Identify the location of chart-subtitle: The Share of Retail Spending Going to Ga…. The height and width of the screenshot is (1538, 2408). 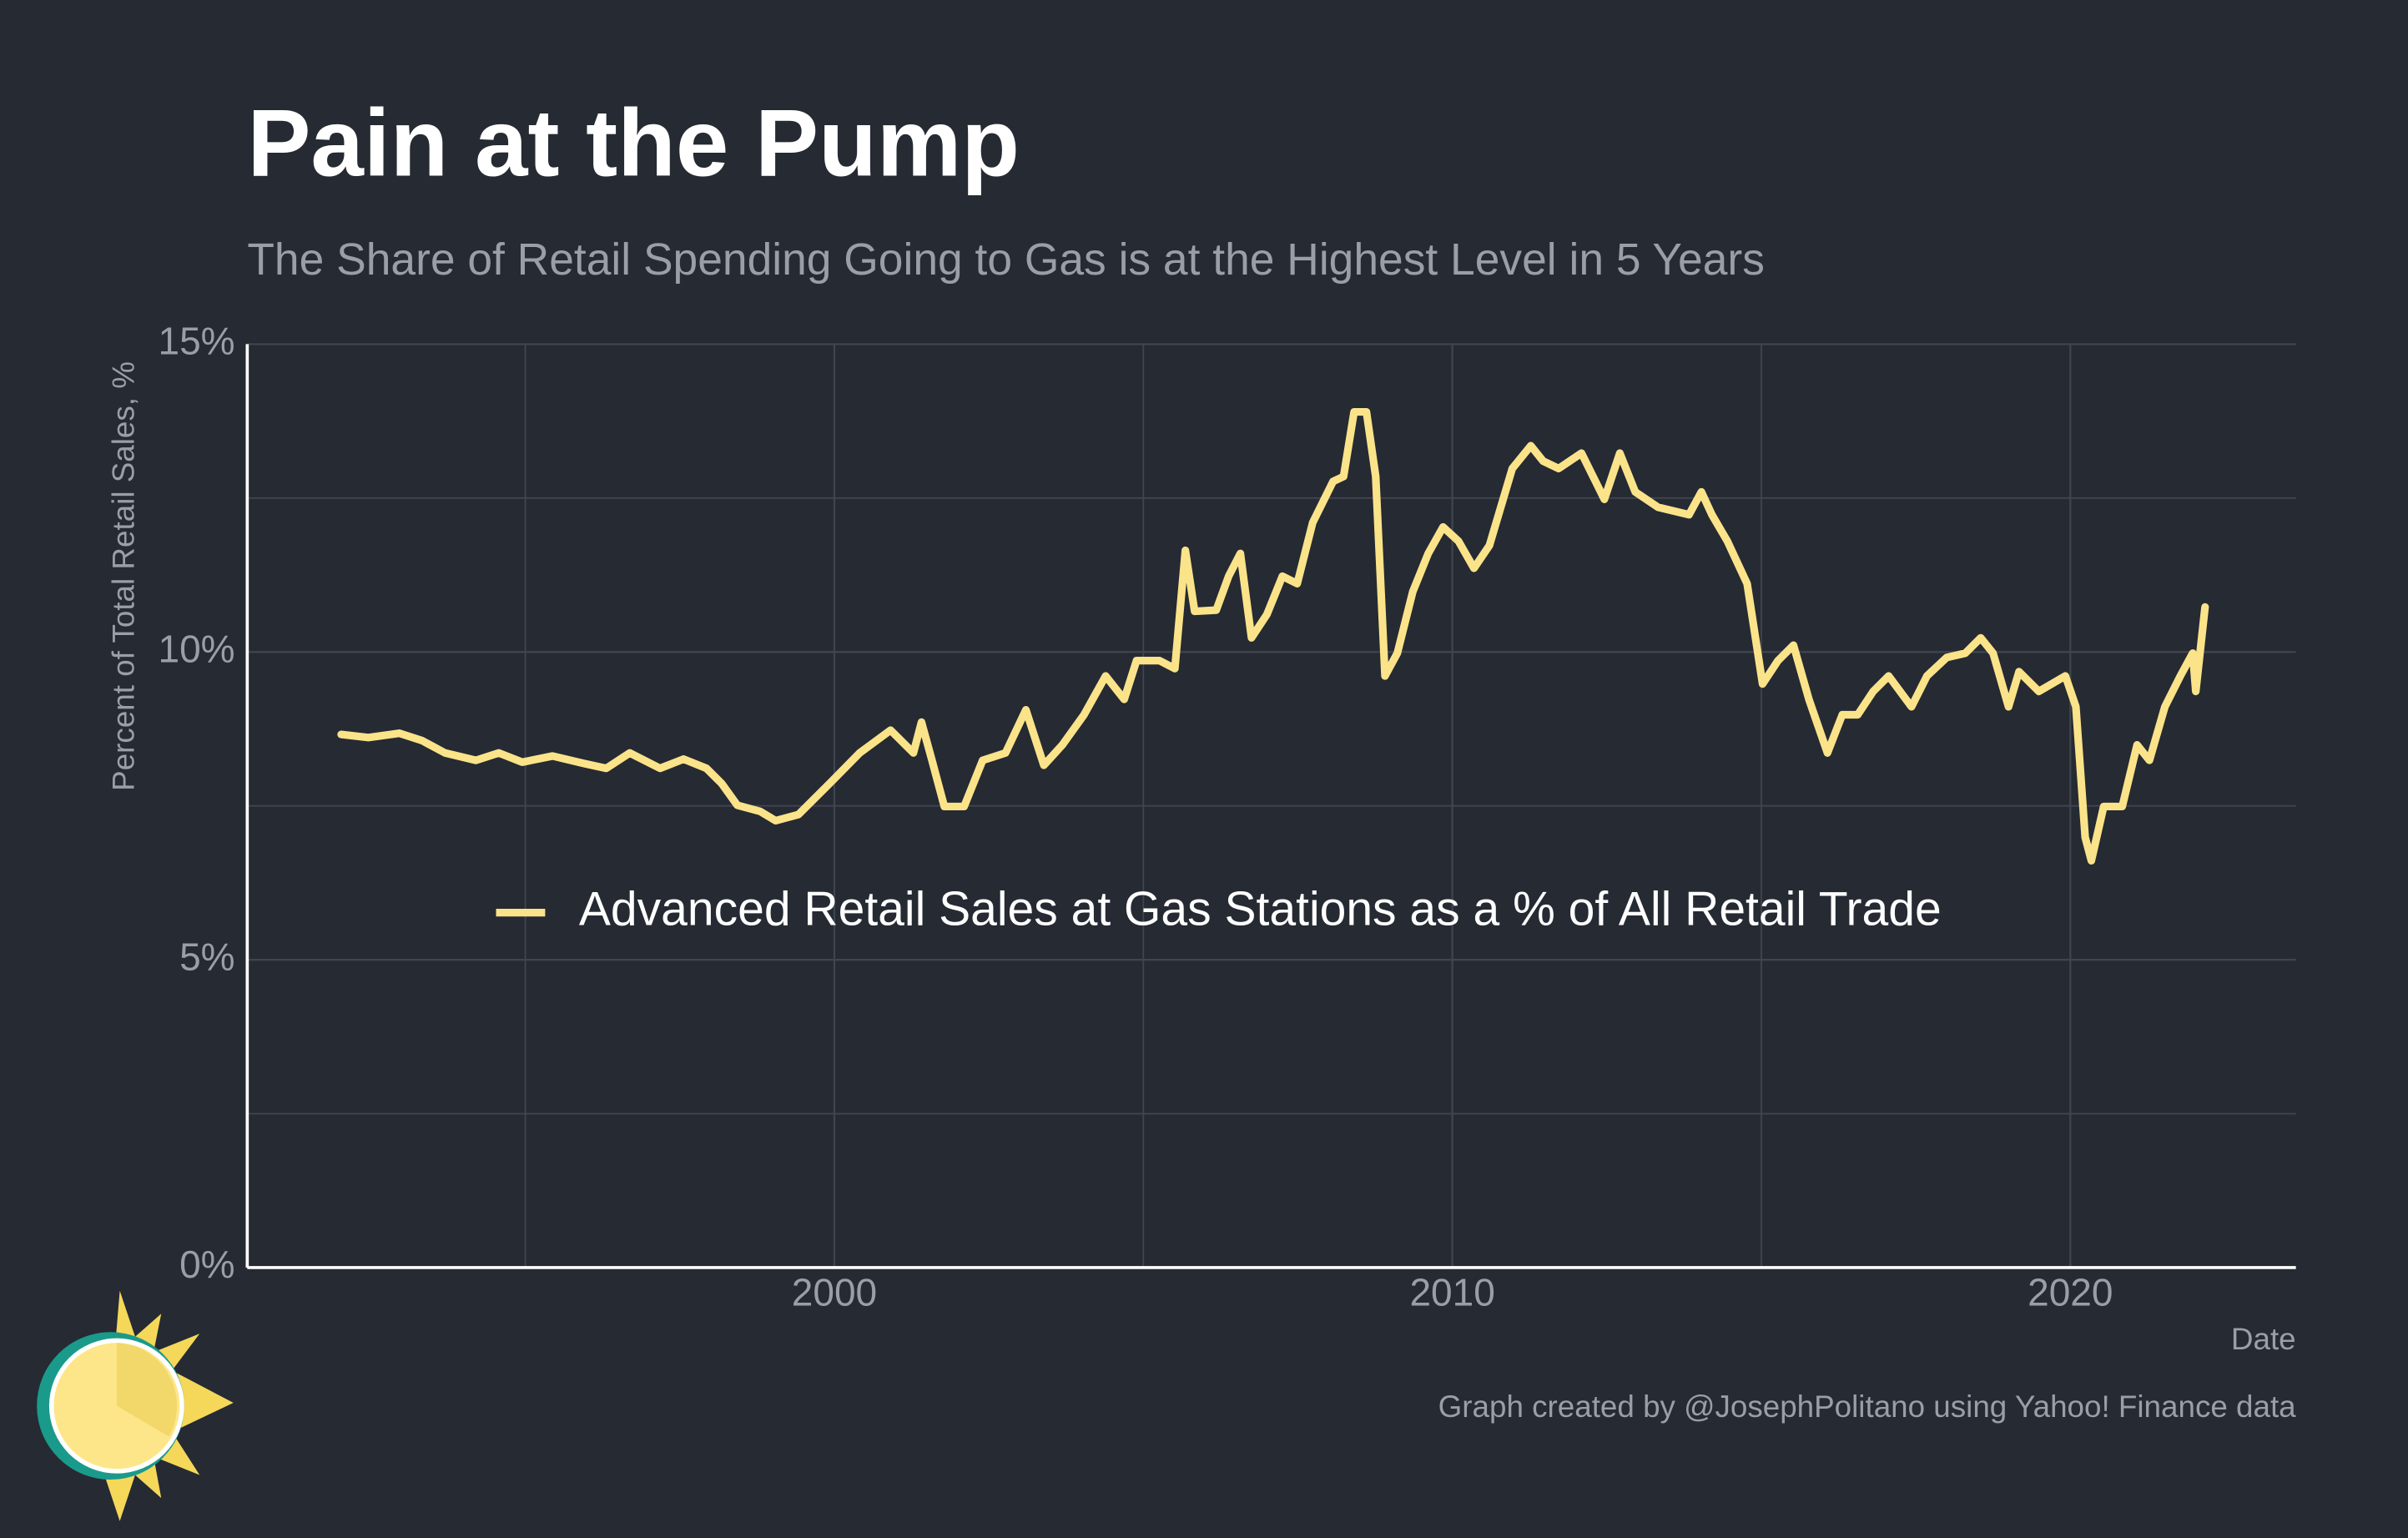
(1006, 260).